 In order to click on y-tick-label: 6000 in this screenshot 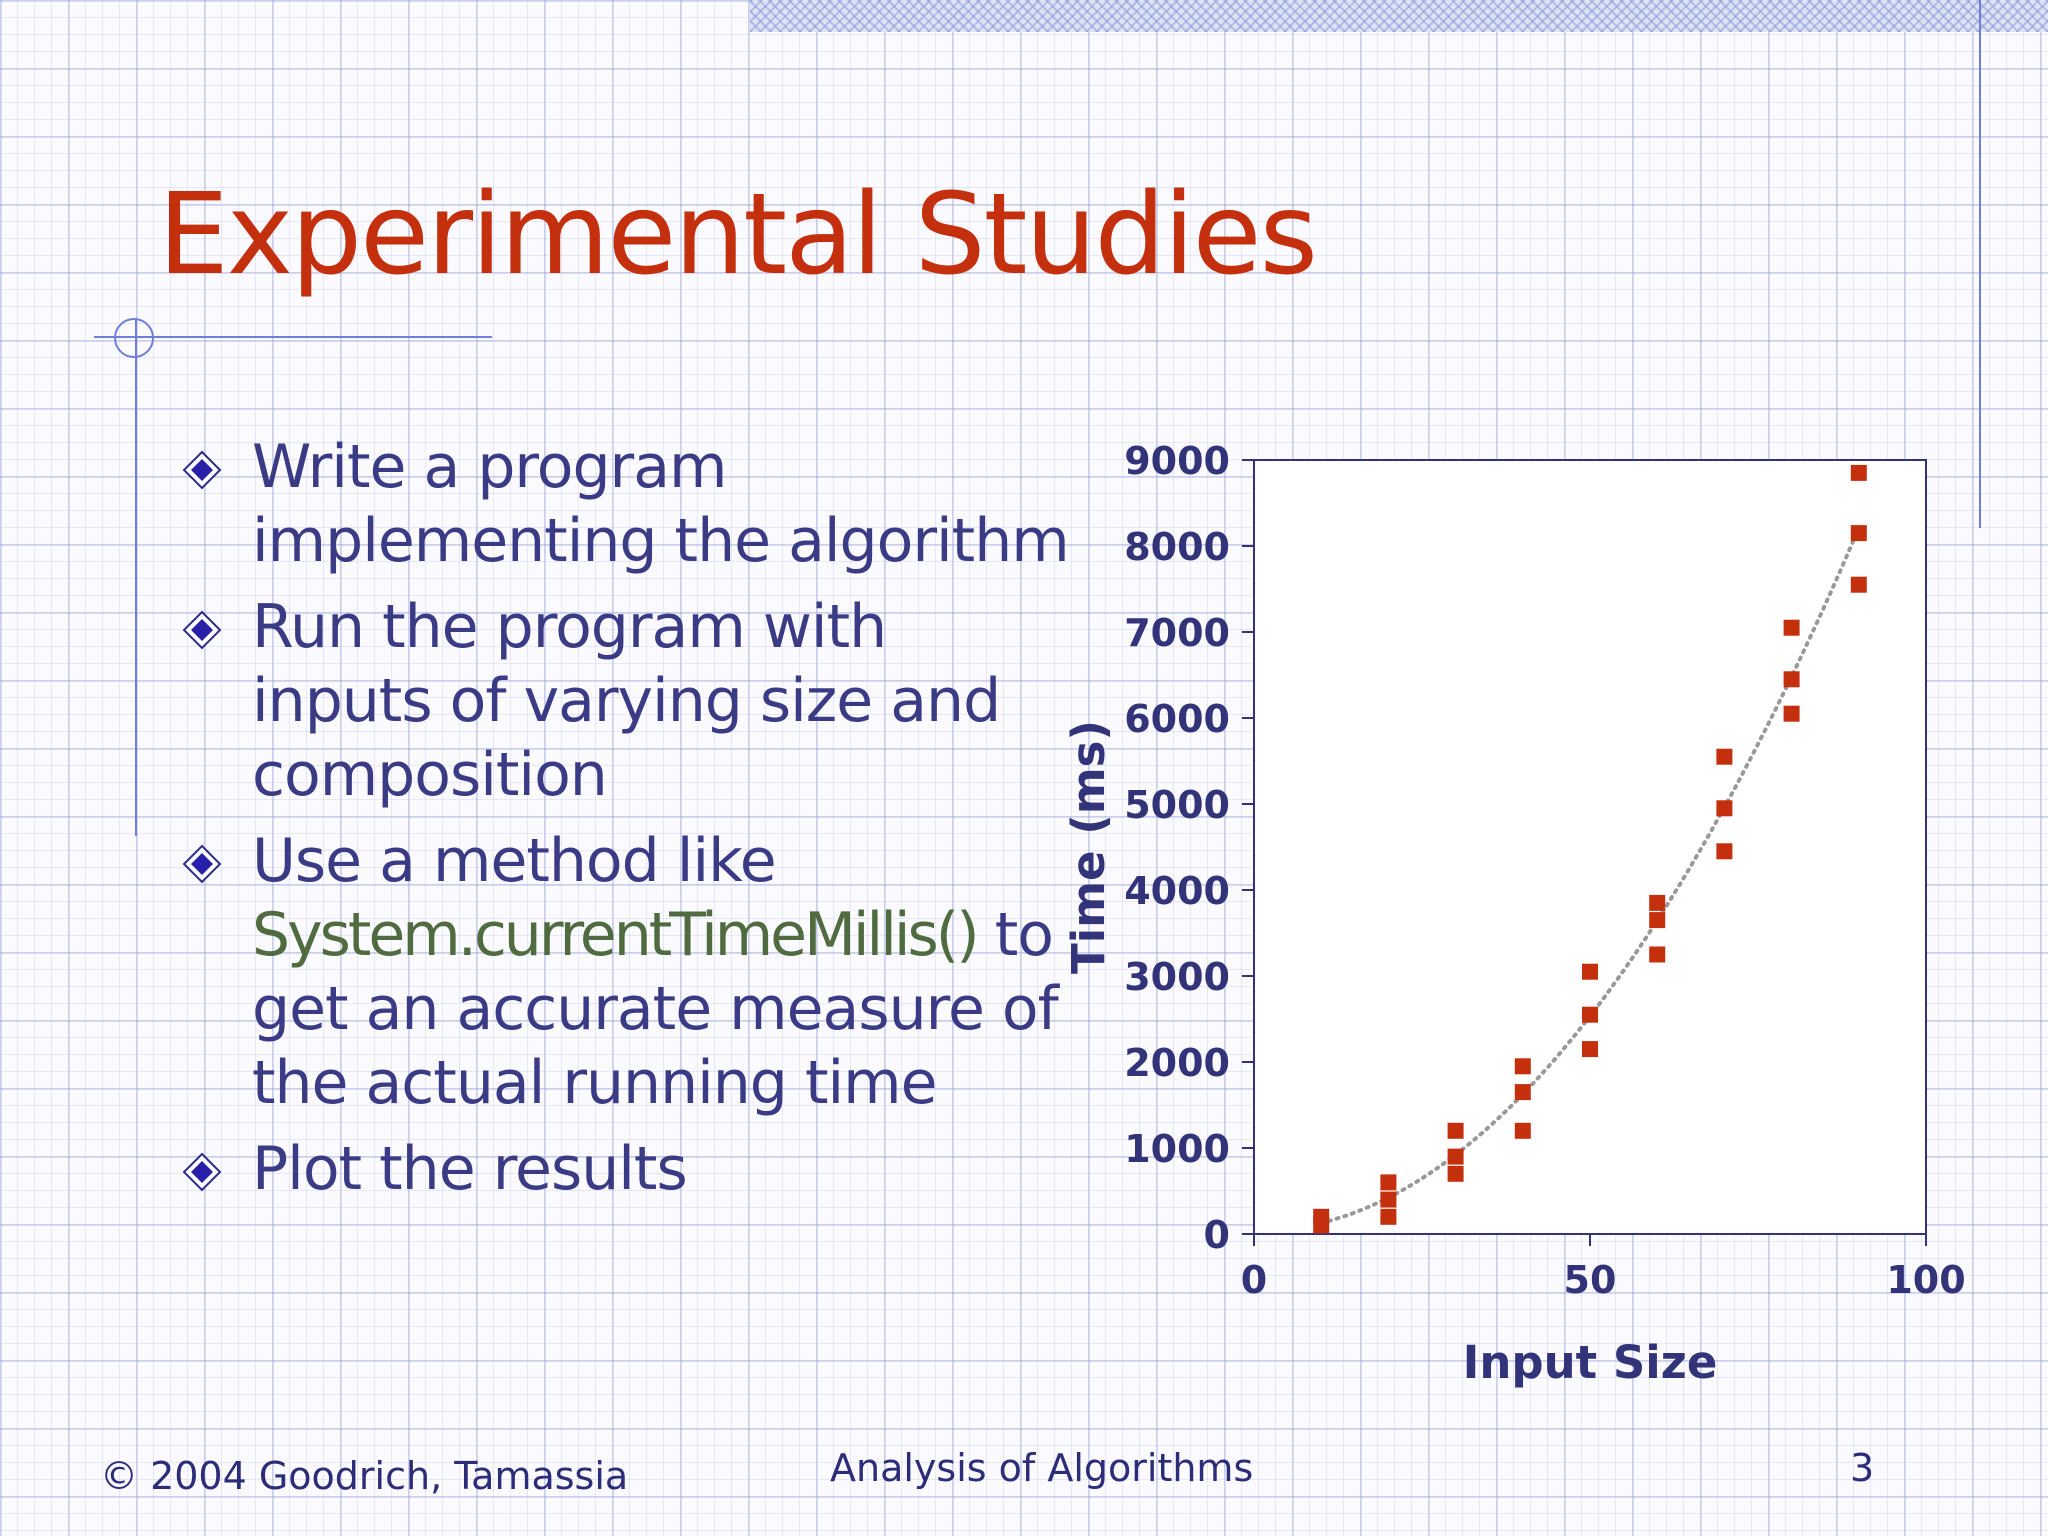, I will do `click(1177, 719)`.